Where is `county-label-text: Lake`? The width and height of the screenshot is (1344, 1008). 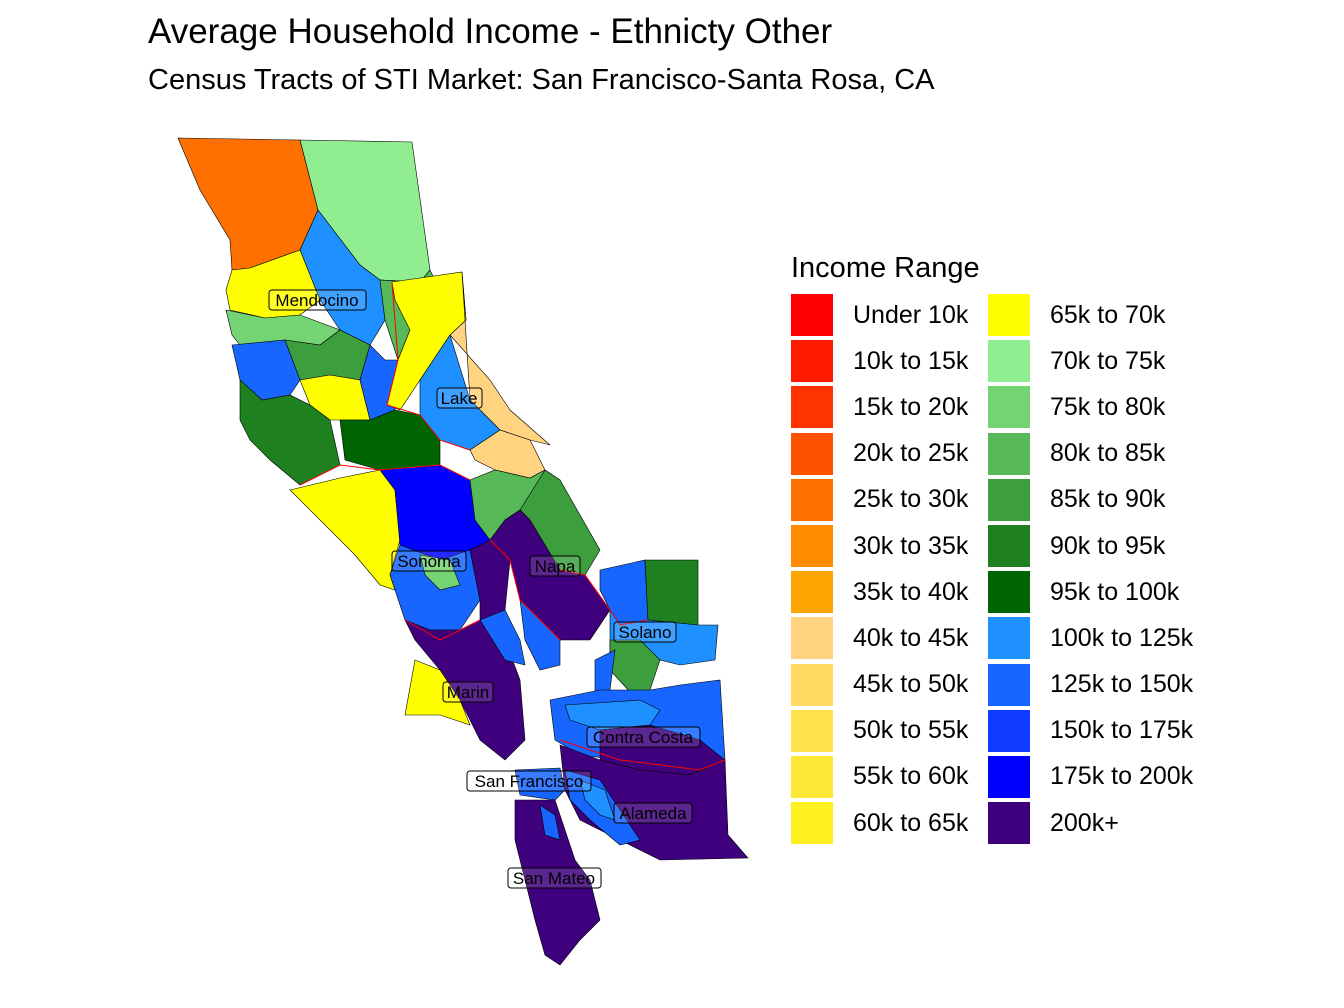 county-label-text: Lake is located at coordinates (459, 398).